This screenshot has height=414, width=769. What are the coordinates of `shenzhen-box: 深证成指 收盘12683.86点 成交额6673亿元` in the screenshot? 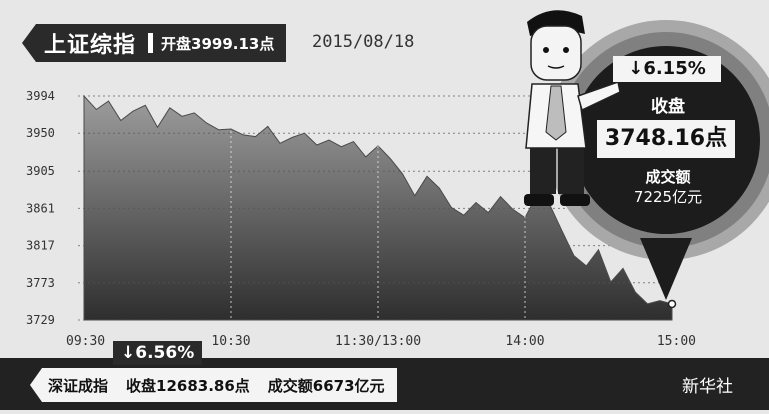 It's located at (219, 385).